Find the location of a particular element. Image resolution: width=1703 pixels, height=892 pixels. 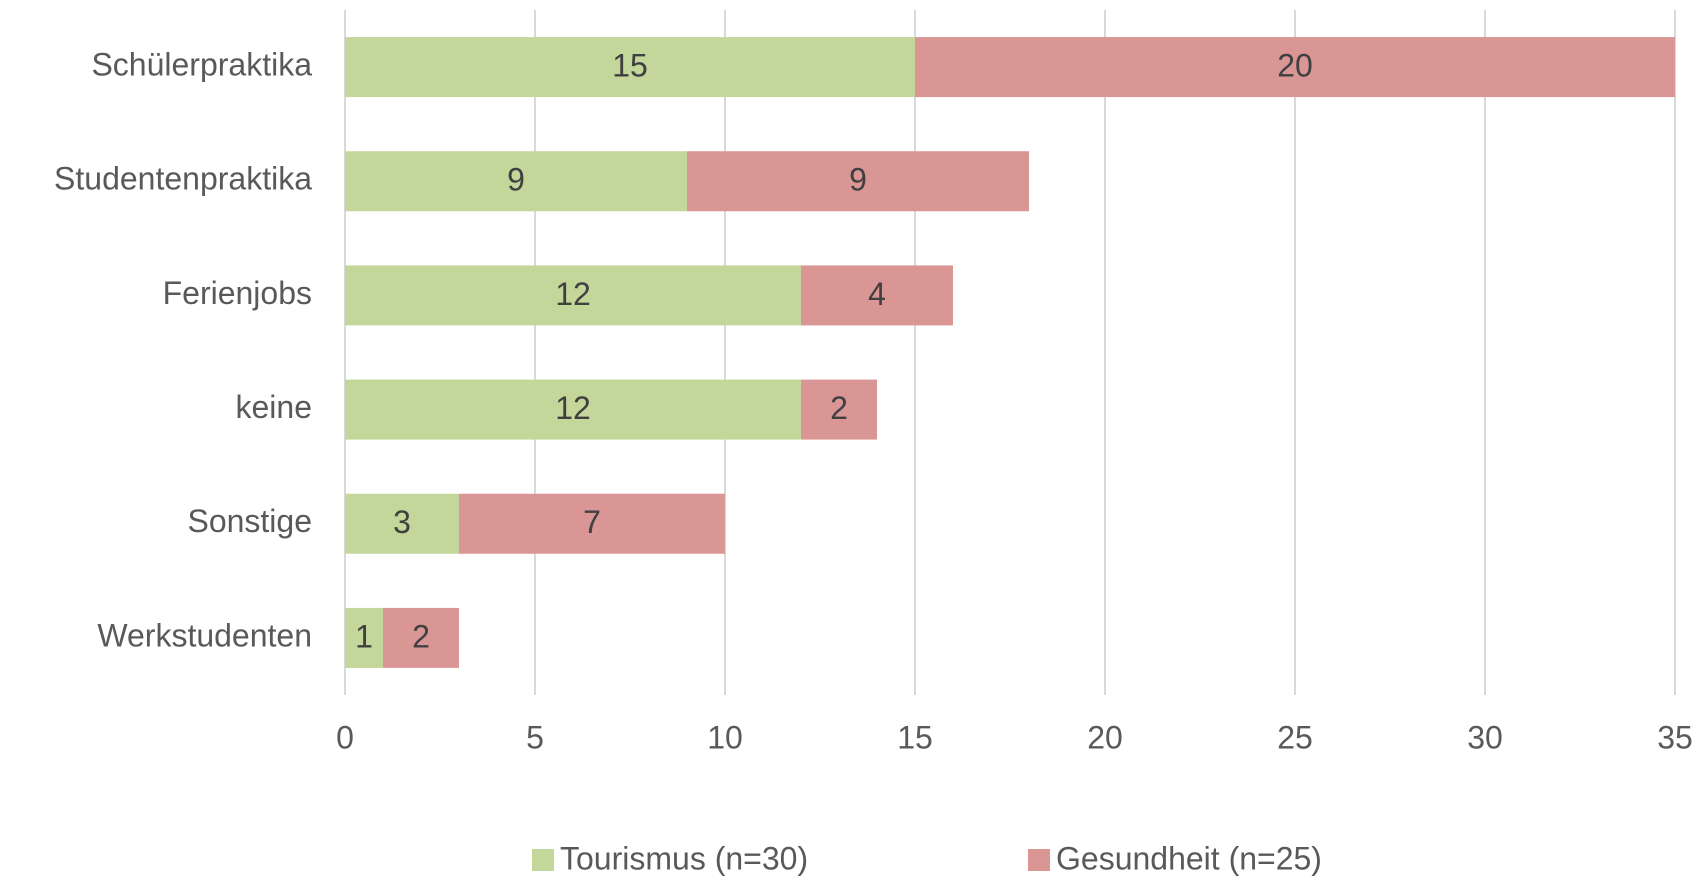

legend-label: Tourismus (n=30) is located at coordinates (684, 858).